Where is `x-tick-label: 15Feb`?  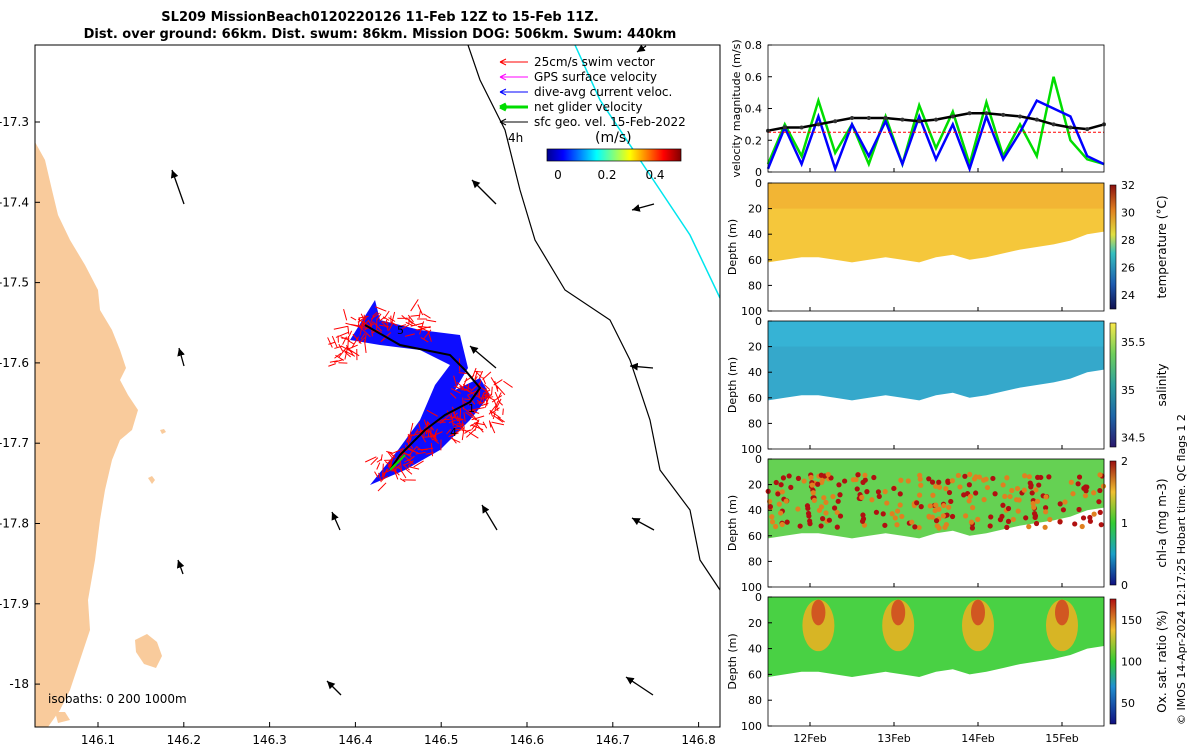
x-tick-label: 15Feb is located at coordinates (1061, 738).